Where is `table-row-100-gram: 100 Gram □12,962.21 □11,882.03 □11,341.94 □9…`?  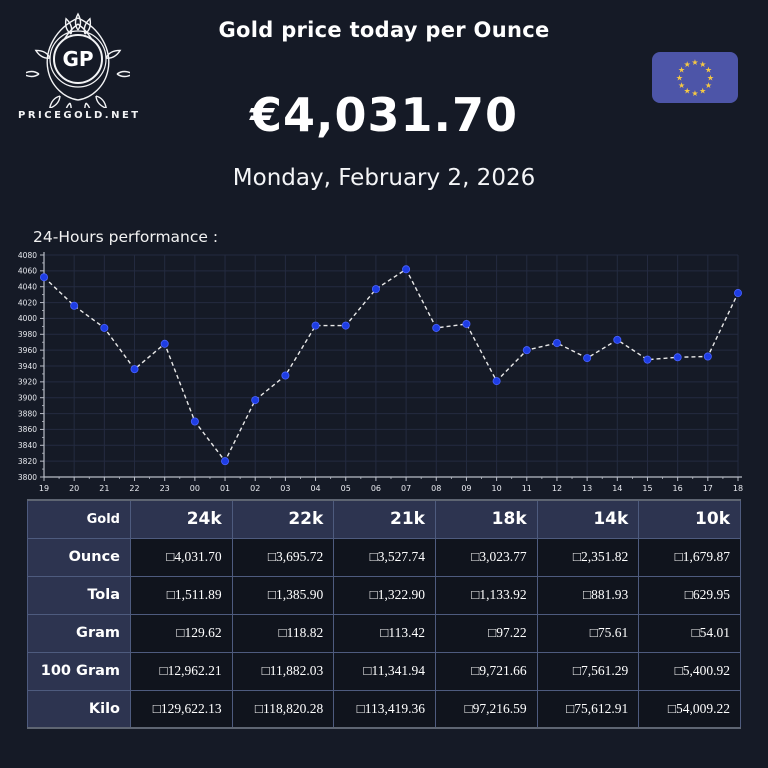 table-row-100-gram: 100 Gram □12,962.21 □11,882.03 □11,341.94 □9… is located at coordinates (384, 671).